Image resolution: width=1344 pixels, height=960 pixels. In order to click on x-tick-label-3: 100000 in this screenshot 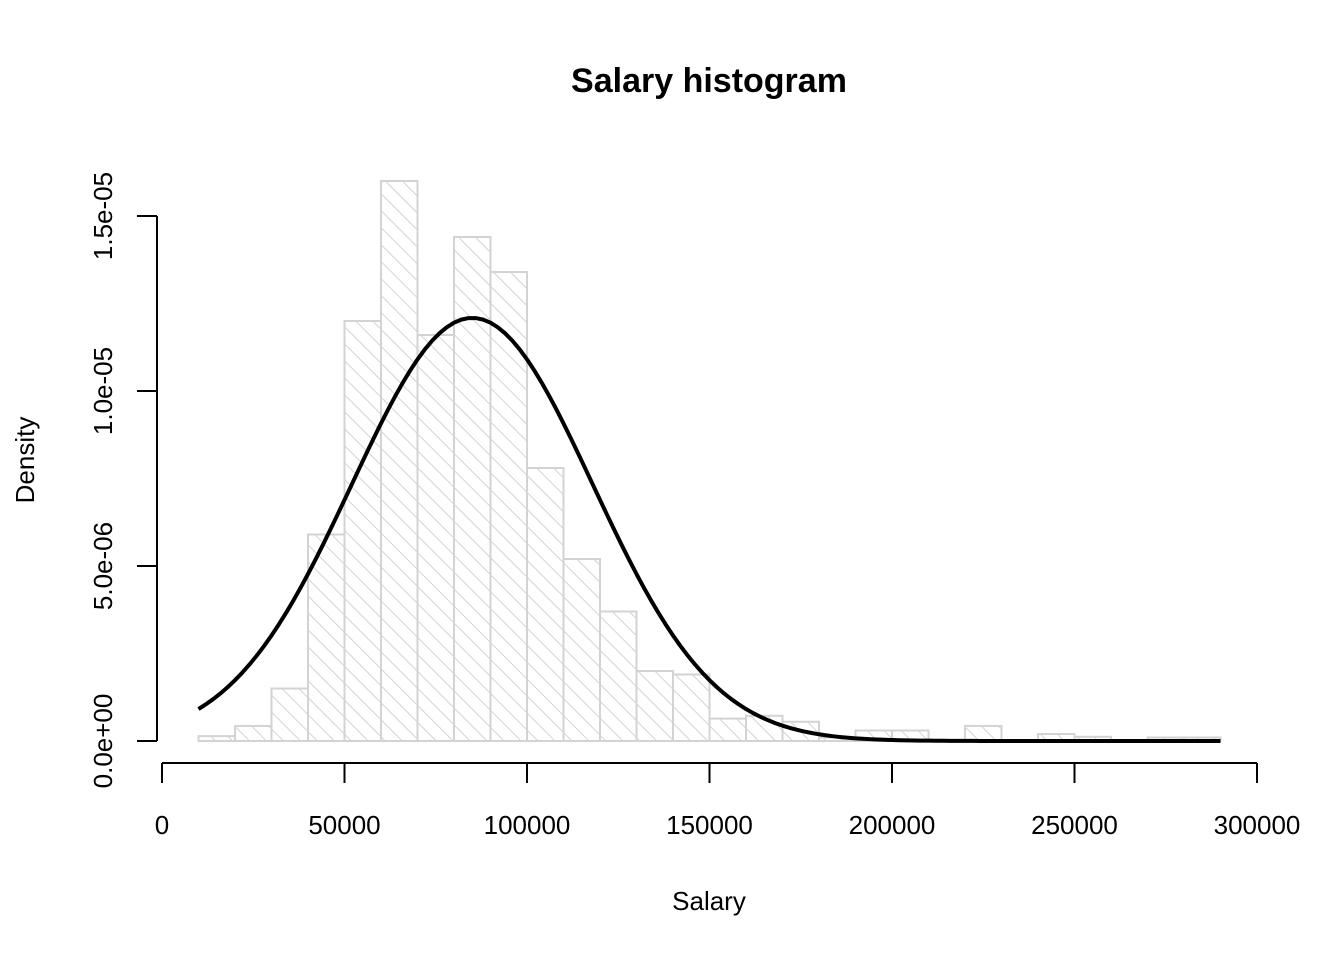, I will do `click(527, 825)`.